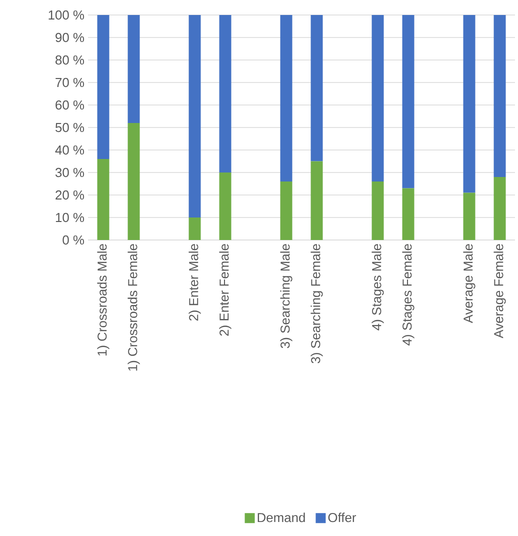  Describe the element at coordinates (225, 290) in the screenshot. I see `x-tick-label: 2) Enter Female` at that location.